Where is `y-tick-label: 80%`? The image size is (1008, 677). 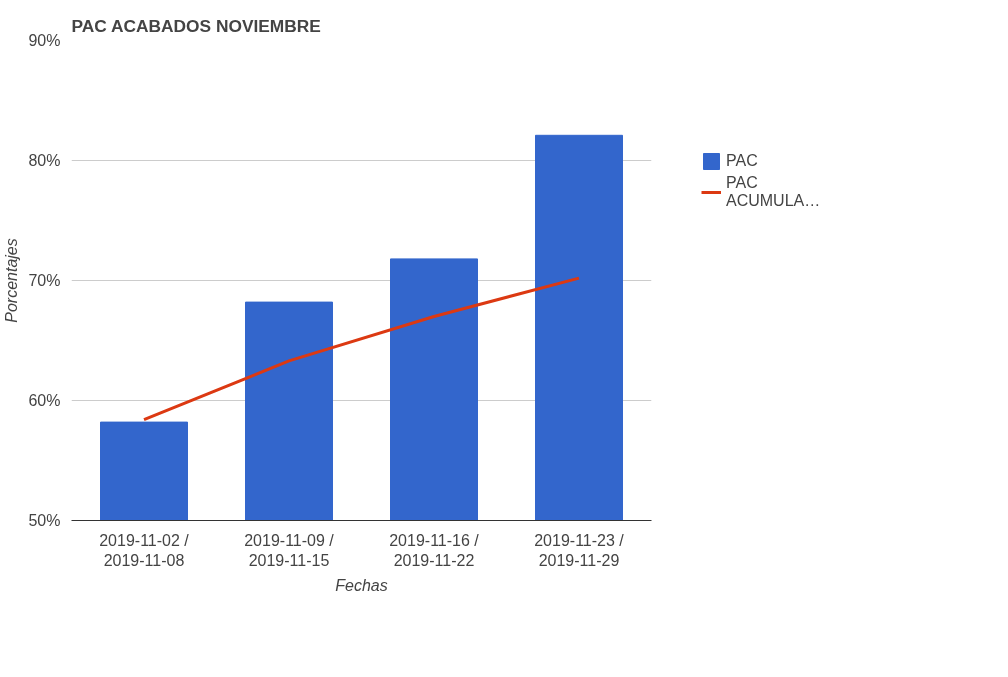
y-tick-label: 80% is located at coordinates (44, 160).